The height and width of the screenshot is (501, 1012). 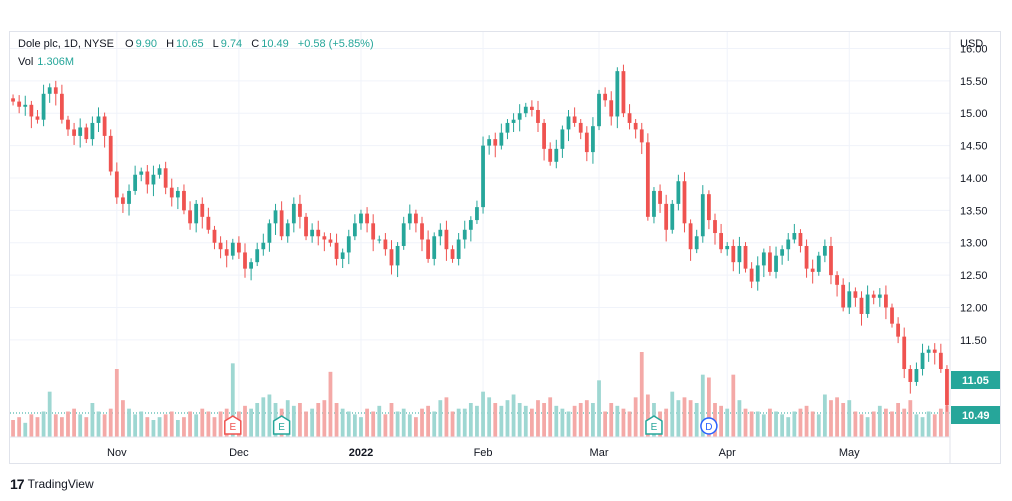 What do you see at coordinates (972, 44) in the screenshot?
I see `currency-label: USD` at bounding box center [972, 44].